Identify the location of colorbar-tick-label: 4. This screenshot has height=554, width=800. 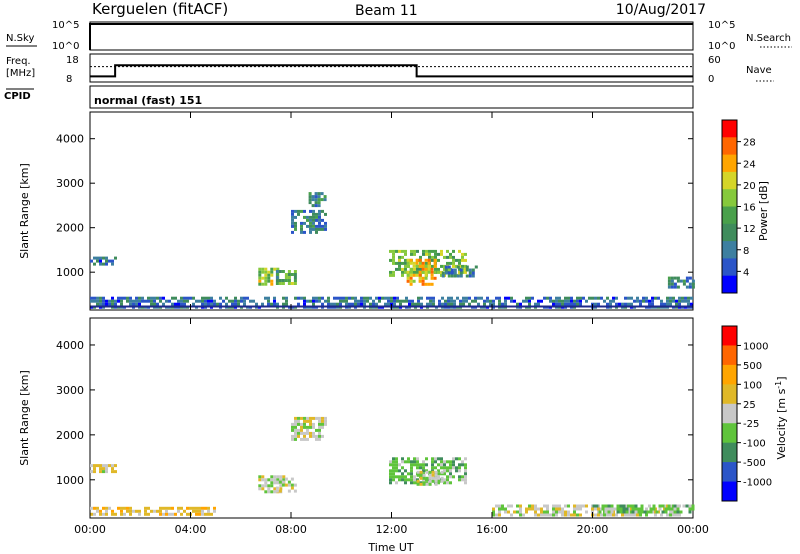
(746, 272).